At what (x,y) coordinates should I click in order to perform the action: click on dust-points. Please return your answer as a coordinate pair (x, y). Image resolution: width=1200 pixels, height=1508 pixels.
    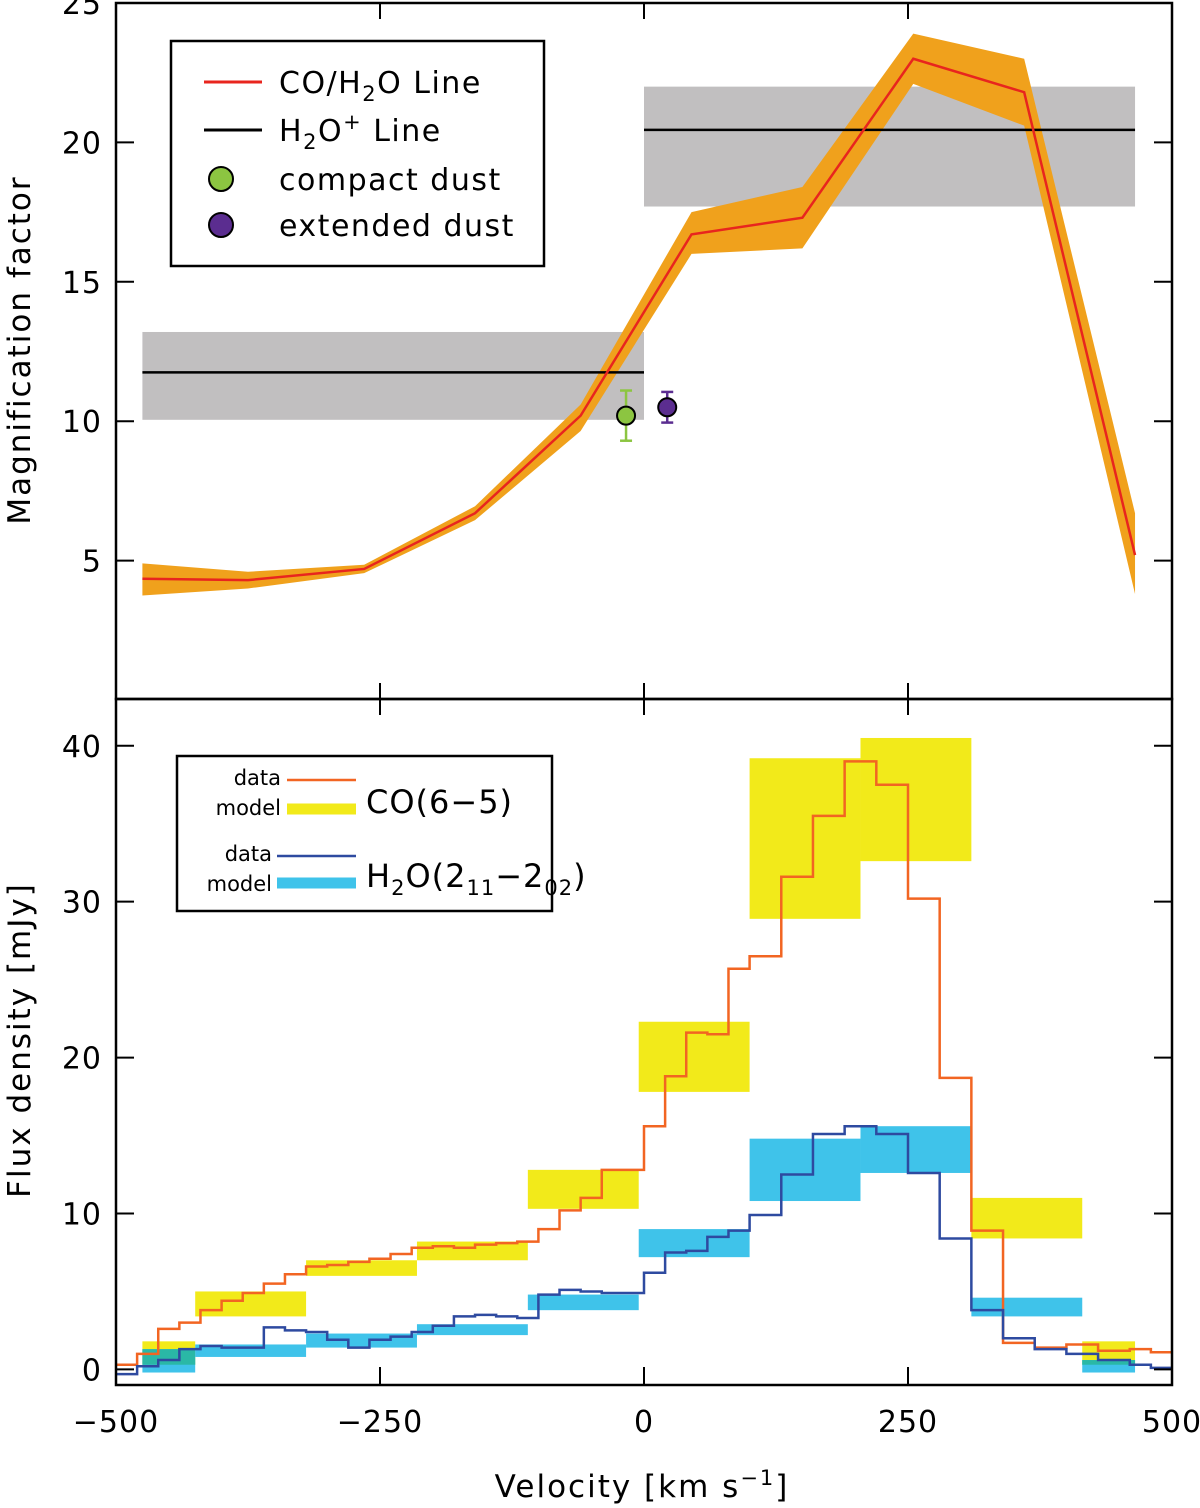
    Looking at the image, I should click on (647, 415).